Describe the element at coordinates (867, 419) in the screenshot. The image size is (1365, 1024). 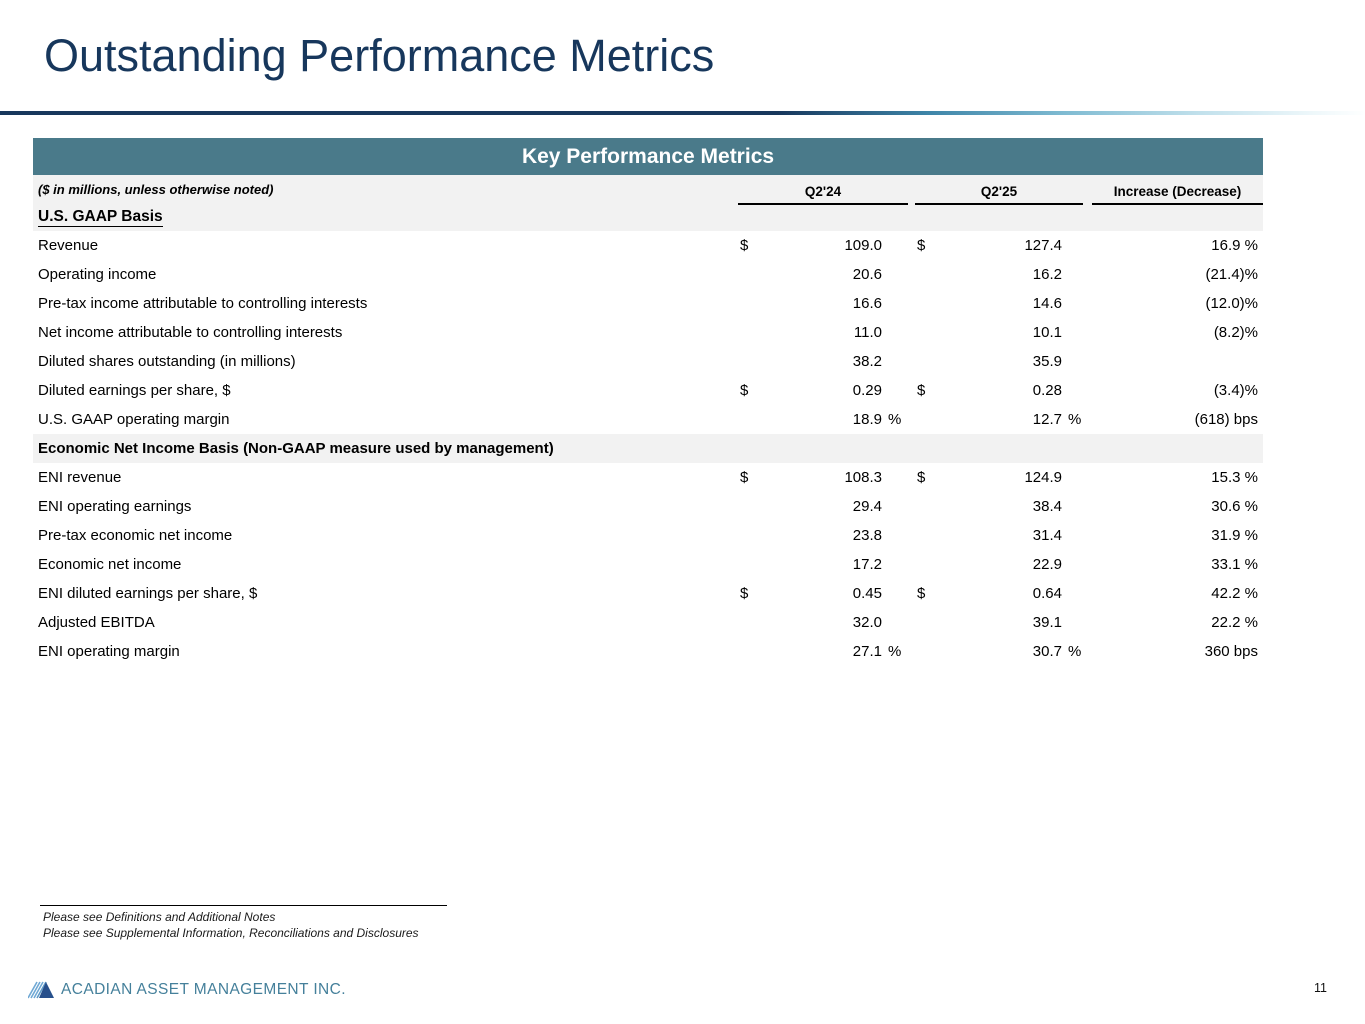
I see `q2-24-value: 18.9` at that location.